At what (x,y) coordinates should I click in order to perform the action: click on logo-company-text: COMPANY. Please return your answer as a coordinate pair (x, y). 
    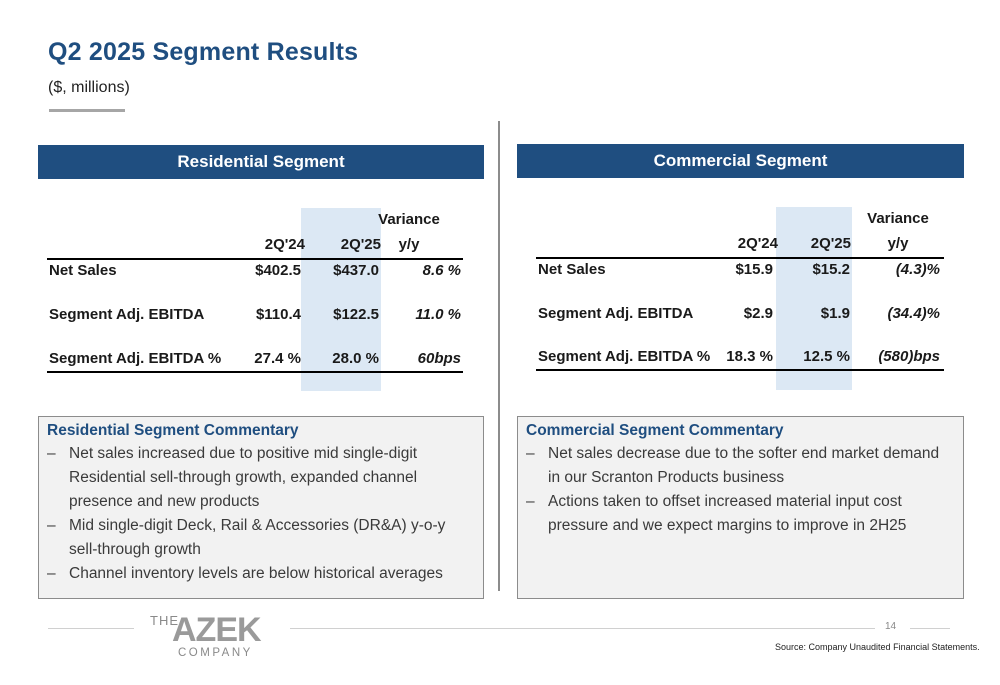
    Looking at the image, I should click on (215, 653).